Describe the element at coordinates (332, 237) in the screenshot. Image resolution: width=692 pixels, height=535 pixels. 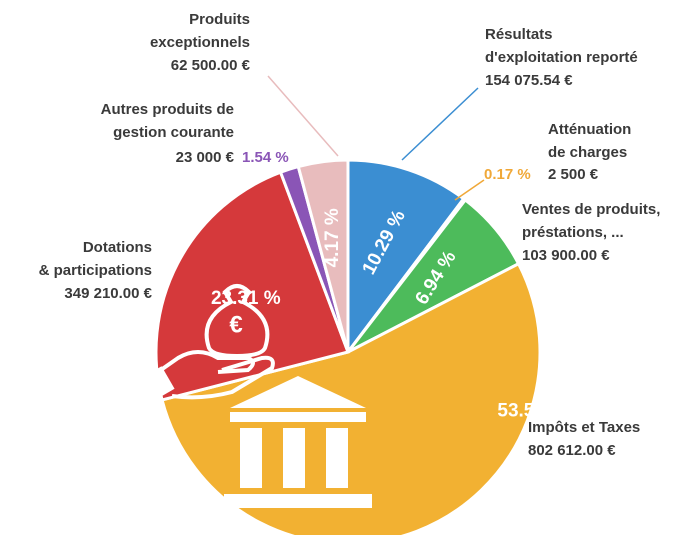
I see `percent-label: 4.17 %` at that location.